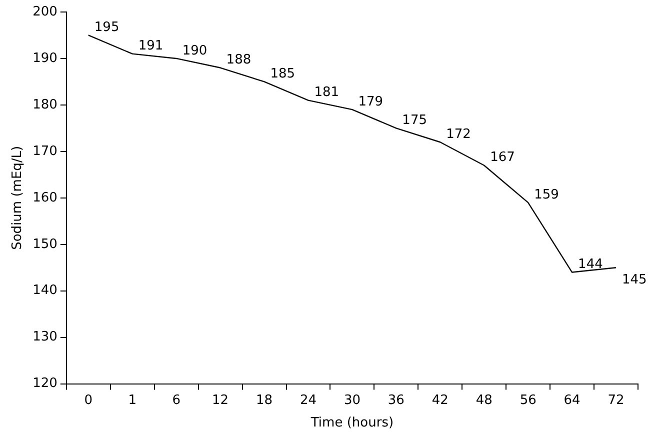  Describe the element at coordinates (371, 102) in the screenshot. I see `data-label: 179` at that location.